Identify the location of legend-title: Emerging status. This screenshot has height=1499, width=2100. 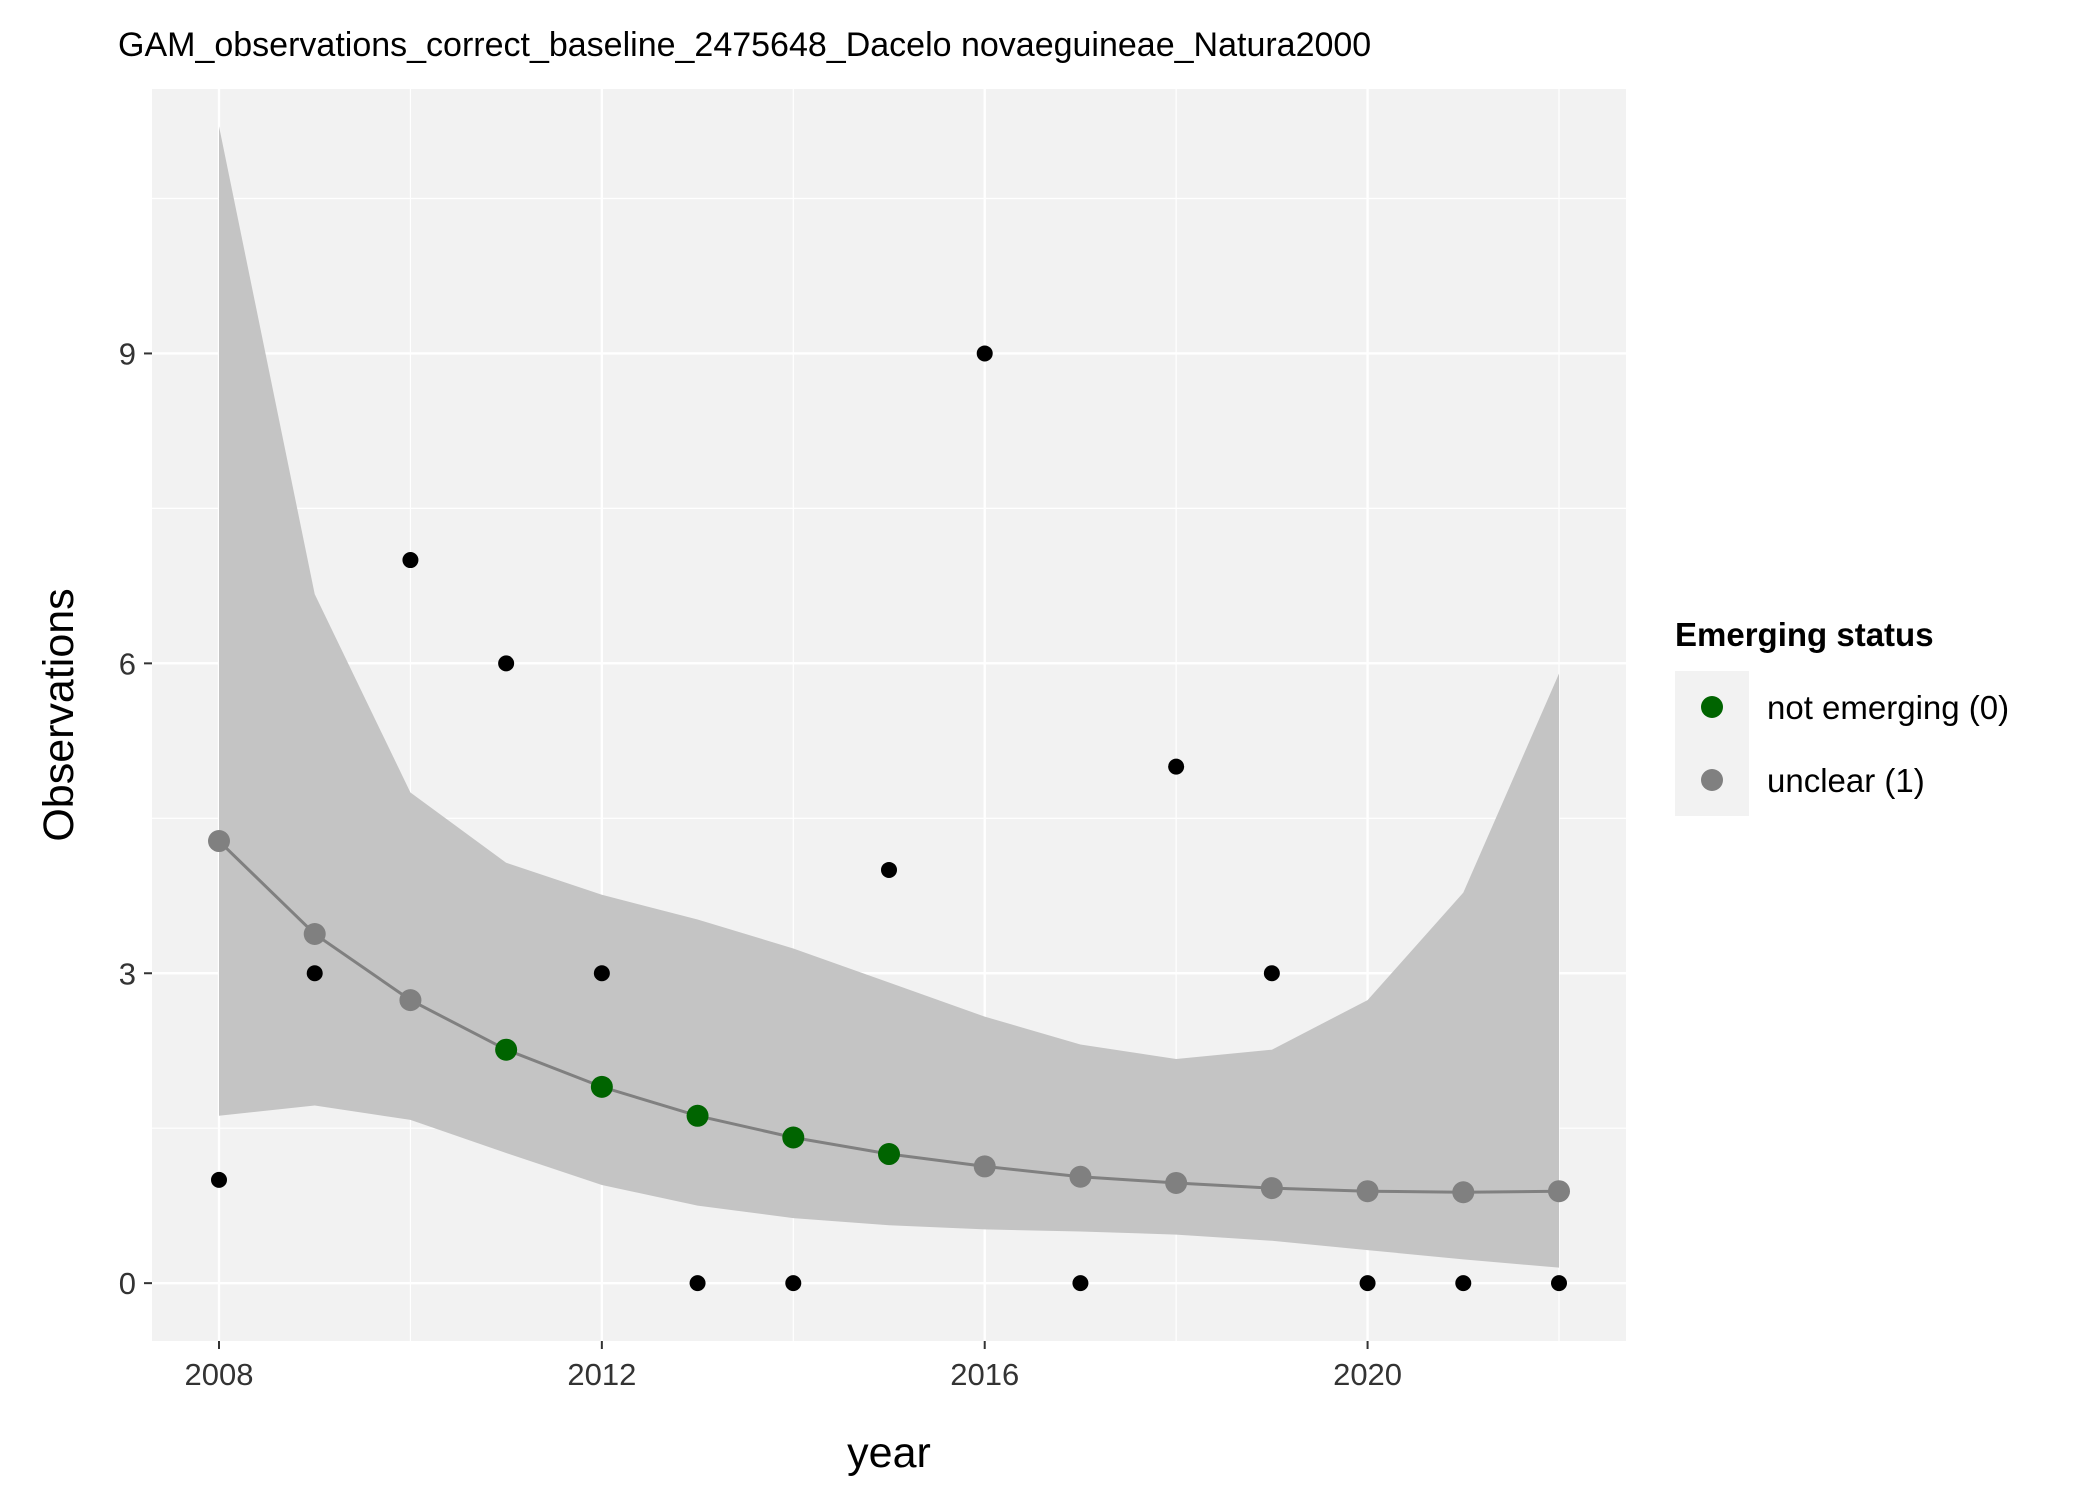
(1804, 634).